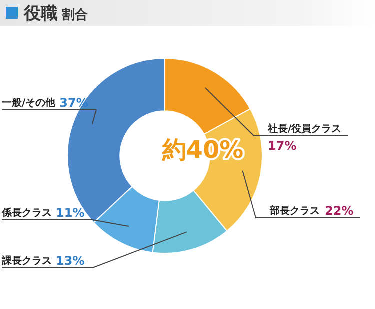 Image resolution: width=375 pixels, height=309 pixels. Describe the element at coordinates (304, 129) in the screenshot. I see `slice-label: 社長/役員クラス` at that location.